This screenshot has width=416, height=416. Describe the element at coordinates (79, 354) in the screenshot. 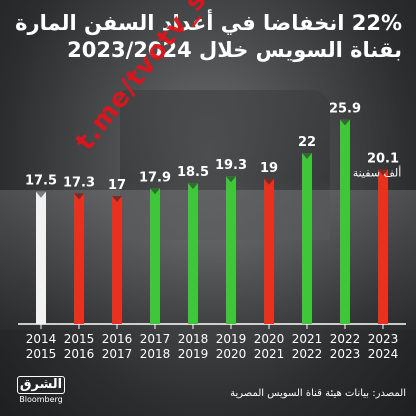

I see `x-tick-label-1-1: 2016` at that location.